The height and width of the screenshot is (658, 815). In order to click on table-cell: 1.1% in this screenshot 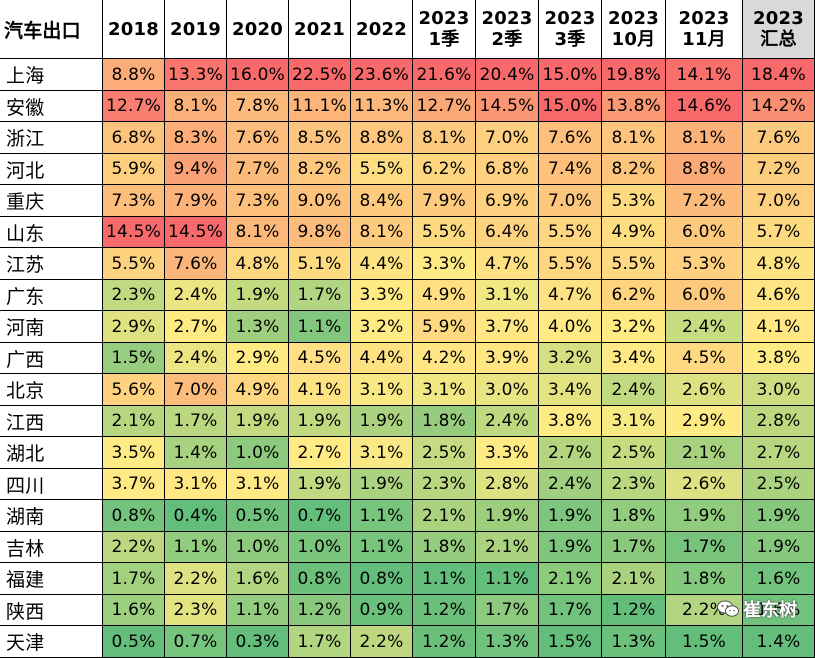, I will do `click(382, 547)`.